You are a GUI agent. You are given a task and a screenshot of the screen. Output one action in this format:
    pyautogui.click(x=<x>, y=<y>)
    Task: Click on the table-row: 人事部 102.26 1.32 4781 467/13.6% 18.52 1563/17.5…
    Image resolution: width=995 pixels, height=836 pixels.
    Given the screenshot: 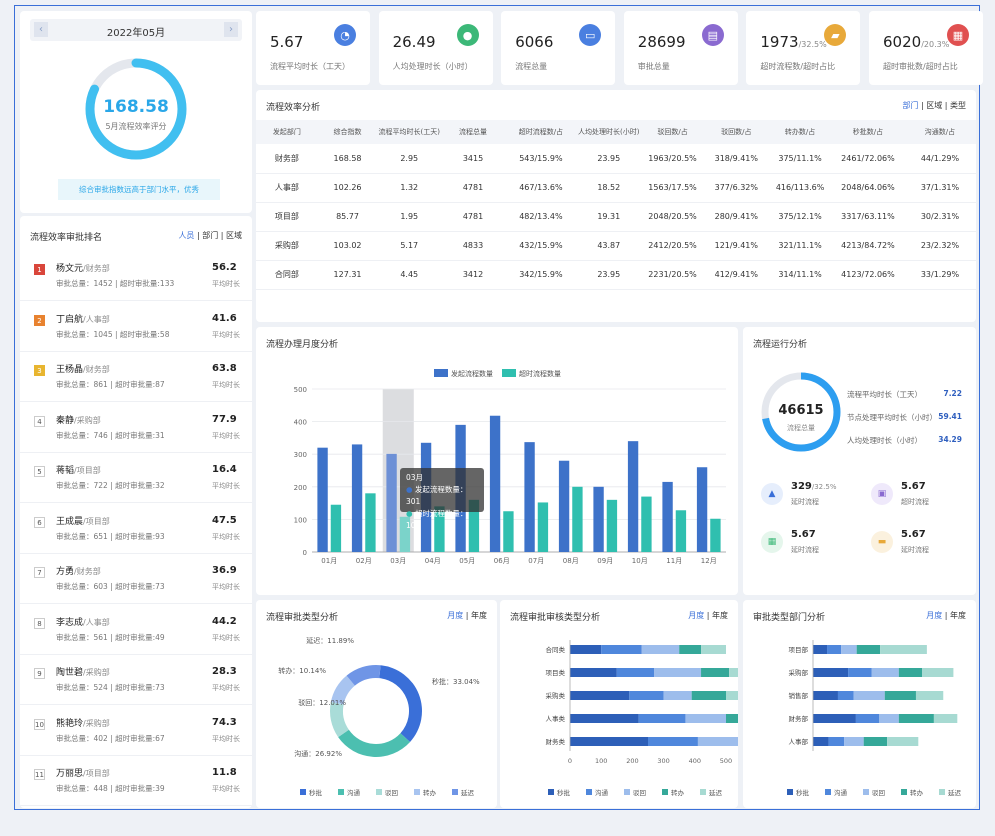 What is the action you would take?
    pyautogui.click(x=616, y=188)
    